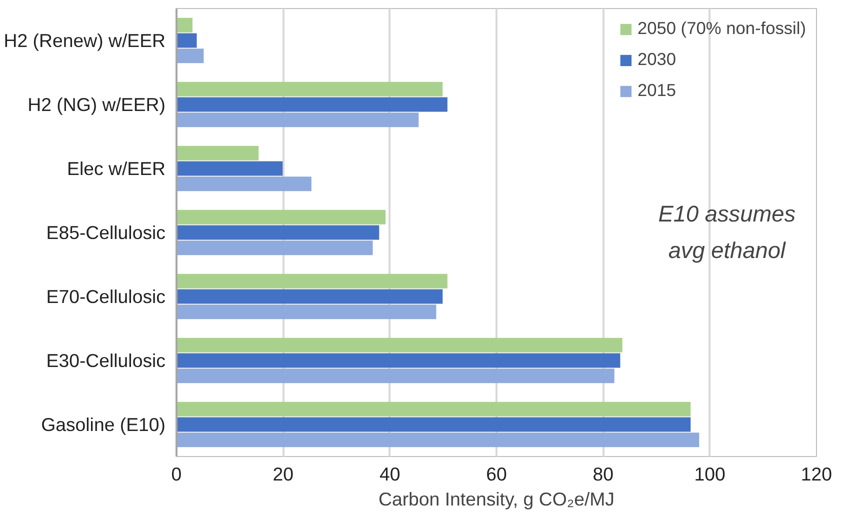 This screenshot has height=512, width=846. Describe the element at coordinates (496, 474) in the screenshot. I see `x-tick-label: 60` at that location.